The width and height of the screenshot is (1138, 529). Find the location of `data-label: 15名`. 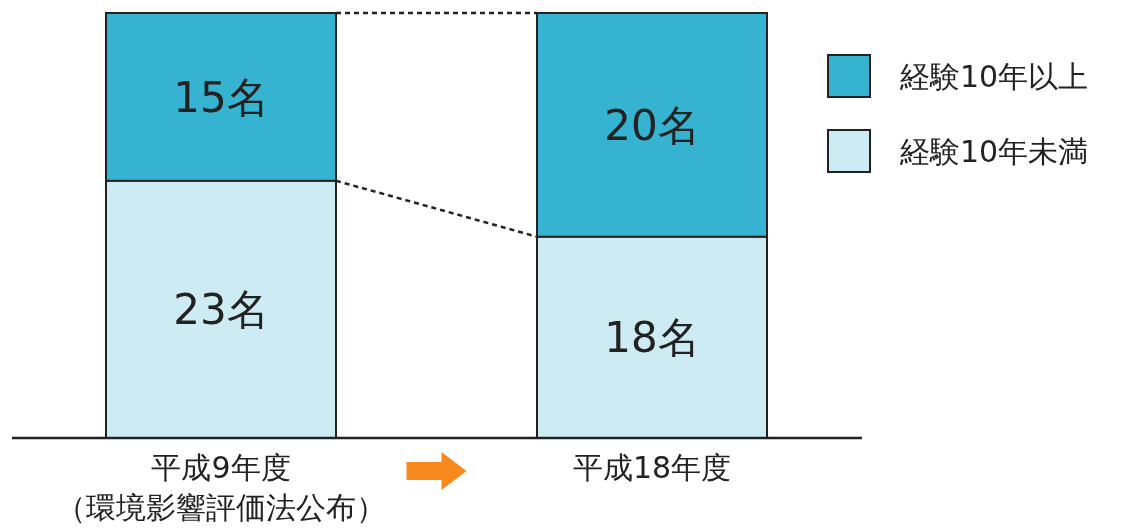

data-label: 15名 is located at coordinates (221, 97).